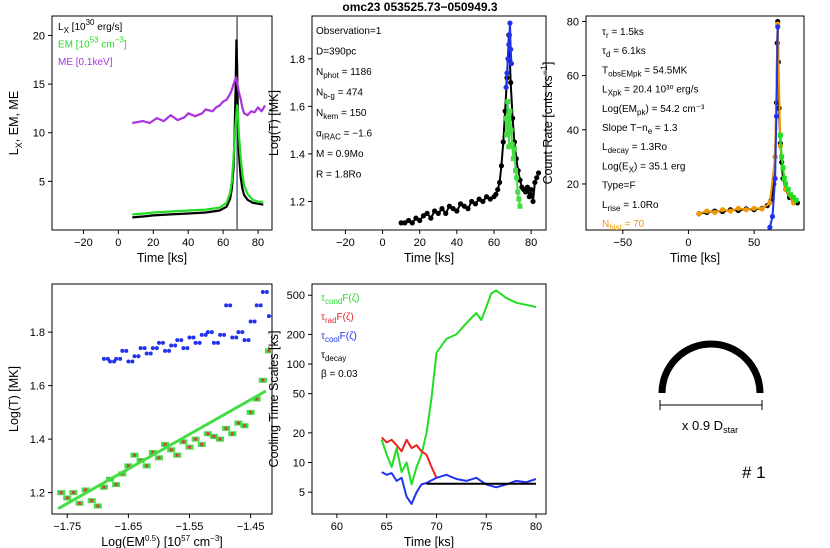 Image resolution: width=830 pixels, height=548 pixels. I want to click on x-tick-label: 80, so click(536, 527).